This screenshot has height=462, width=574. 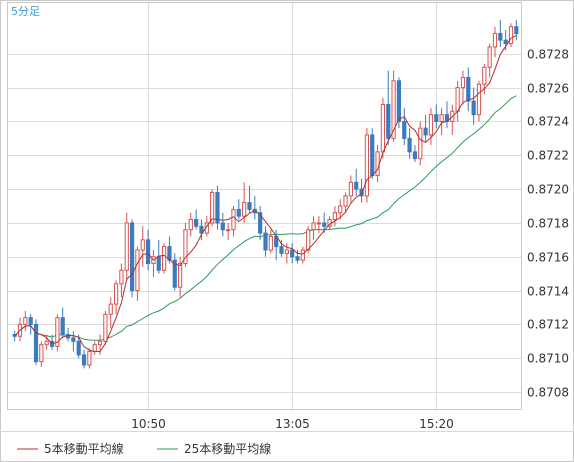 I want to click on y-tick-label: 0.8726, so click(x=548, y=89).